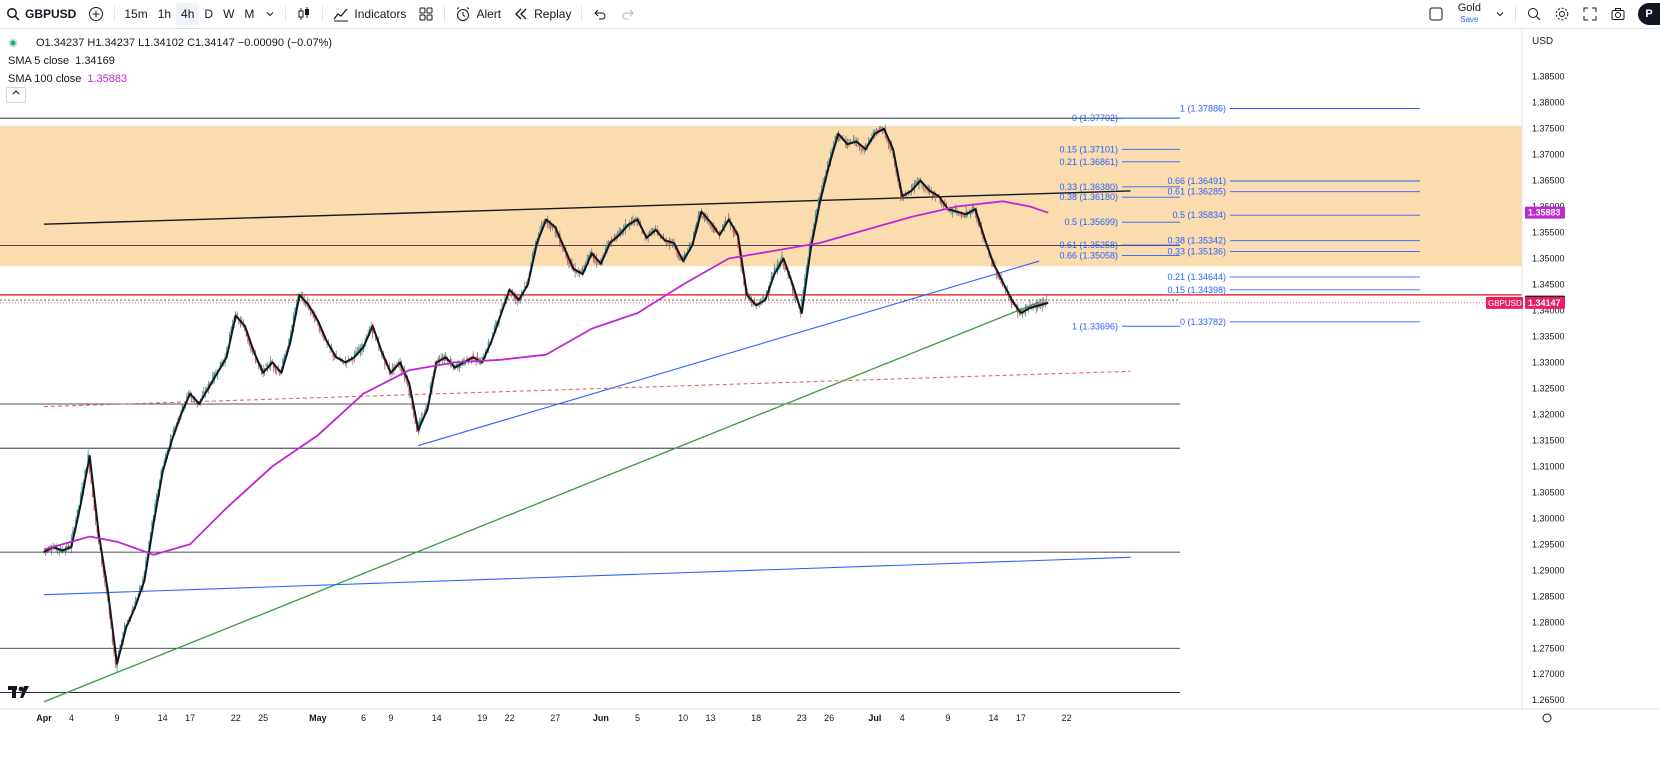  I want to click on redo-button, so click(628, 14).